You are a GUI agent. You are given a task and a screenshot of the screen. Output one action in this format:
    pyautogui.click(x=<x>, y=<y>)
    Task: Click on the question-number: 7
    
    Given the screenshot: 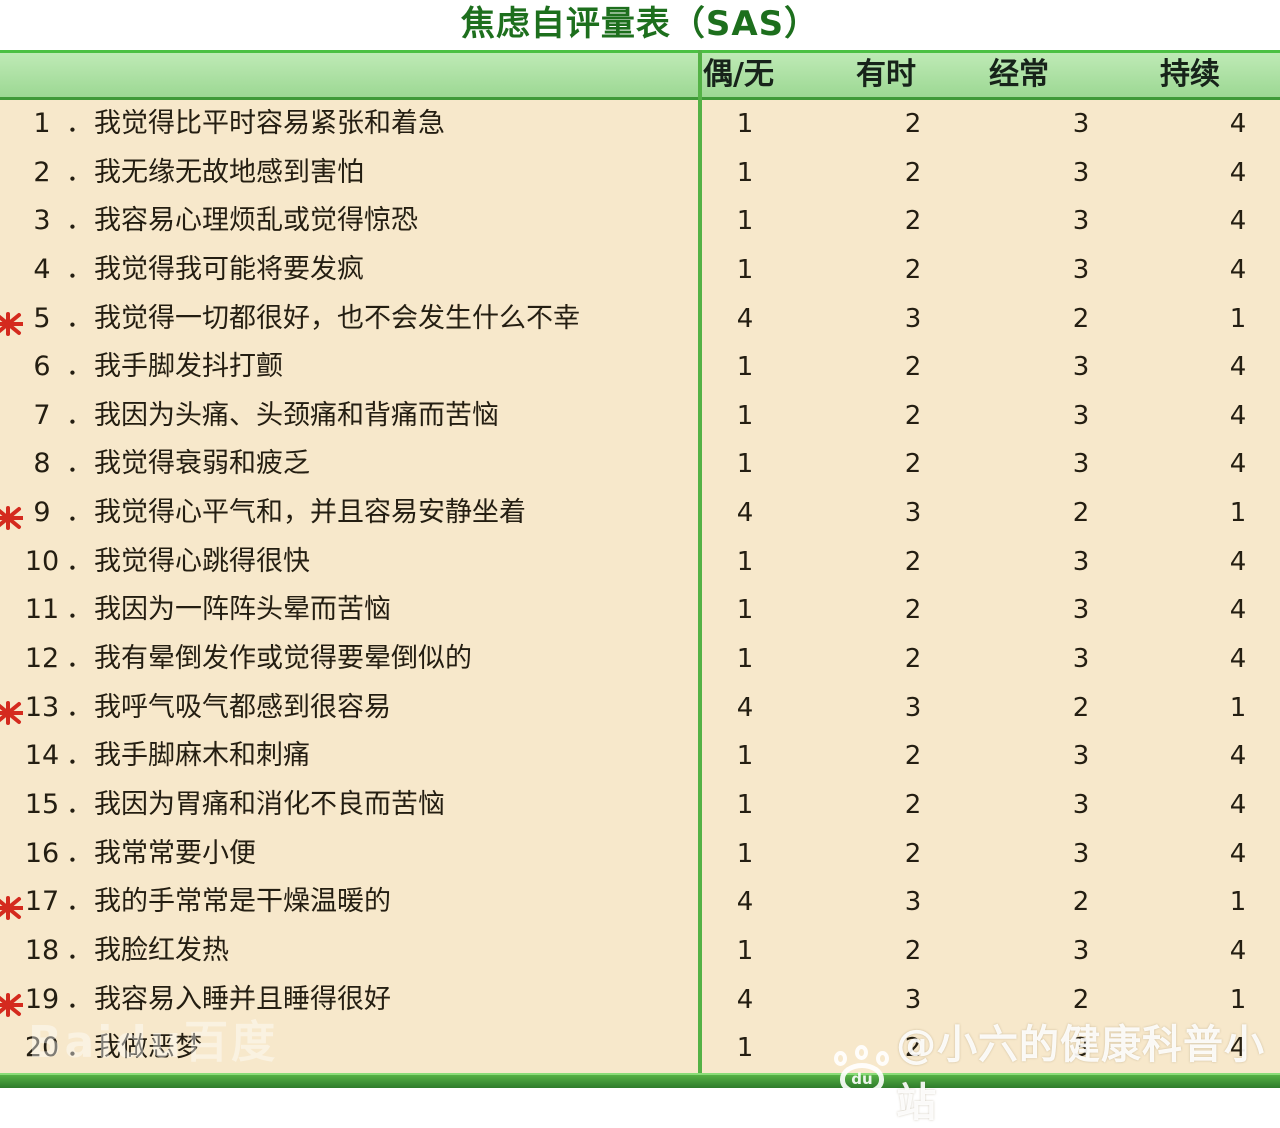 What is the action you would take?
    pyautogui.click(x=42, y=415)
    